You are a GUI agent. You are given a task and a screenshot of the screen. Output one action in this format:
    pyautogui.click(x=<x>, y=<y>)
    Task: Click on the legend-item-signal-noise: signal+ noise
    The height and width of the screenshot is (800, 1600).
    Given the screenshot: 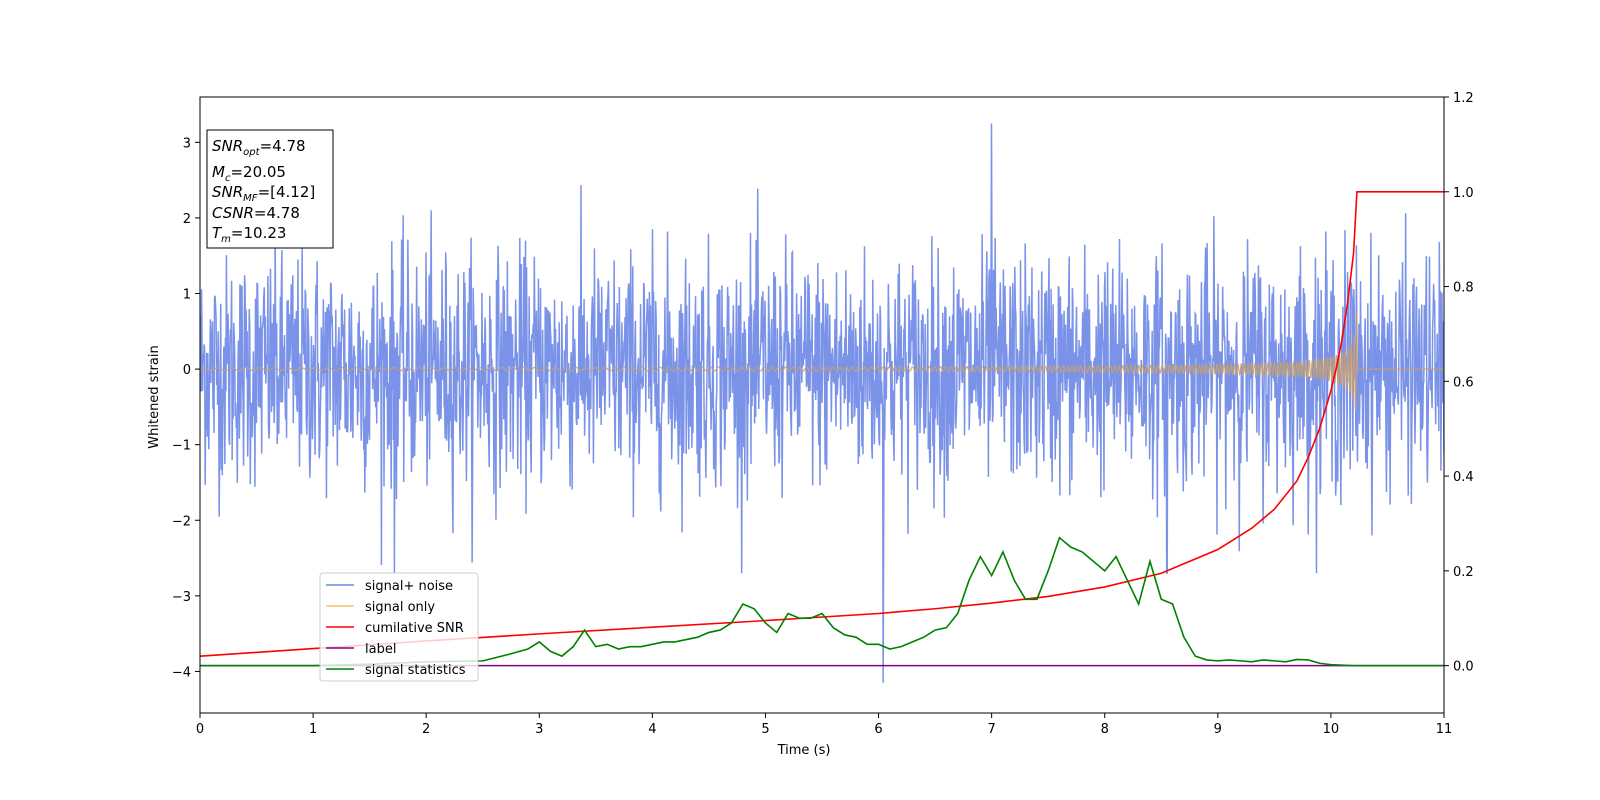 What is the action you would take?
    pyautogui.click(x=389, y=586)
    